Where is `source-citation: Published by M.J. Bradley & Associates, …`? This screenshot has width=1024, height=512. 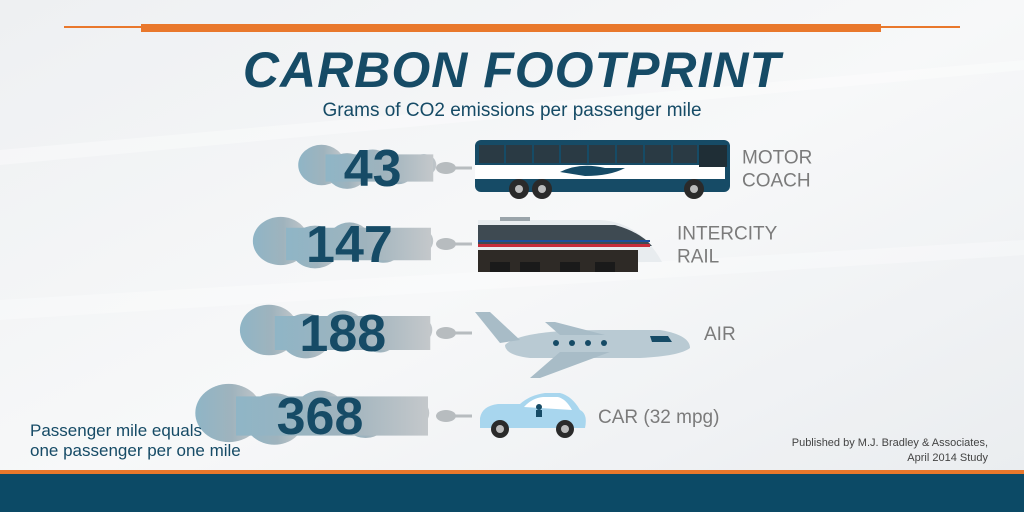
source-citation: Published by M.J. Bradley & Associates, … is located at coordinates (890, 451).